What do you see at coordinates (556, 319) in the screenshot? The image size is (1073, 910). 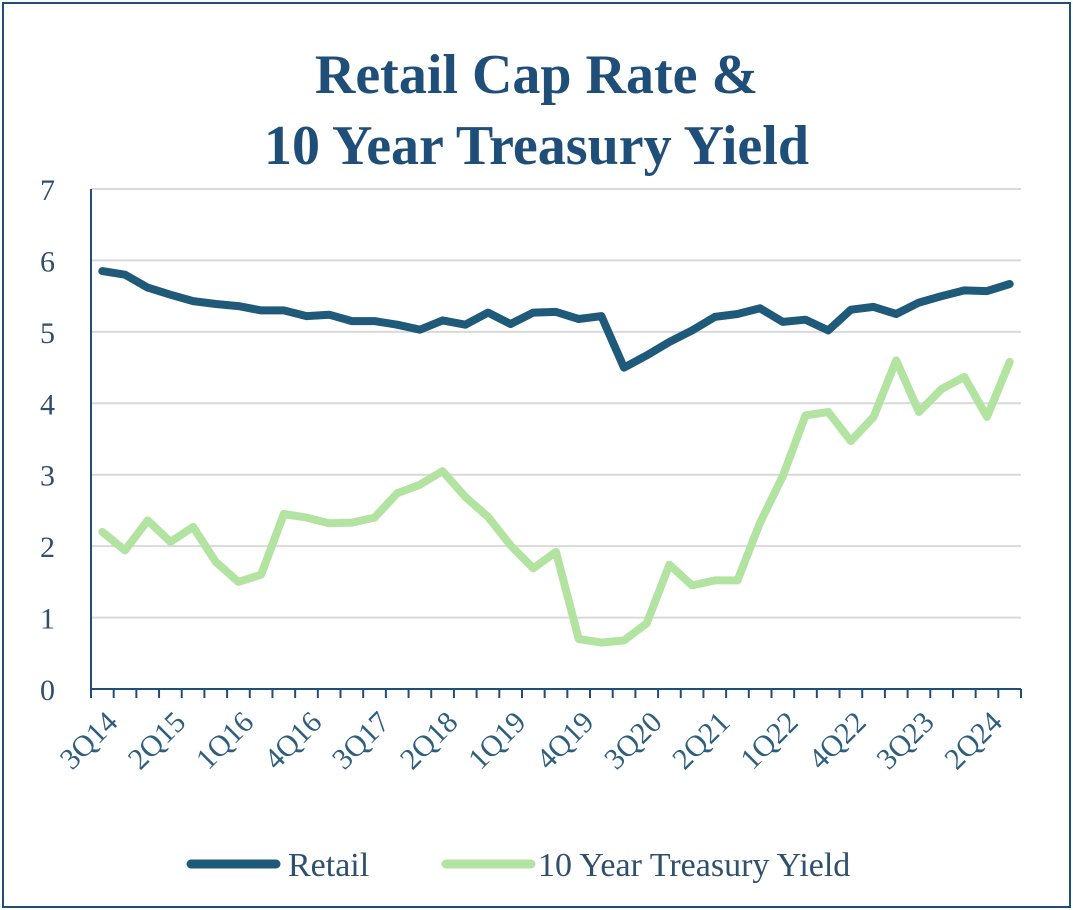 I see `series-line-retail` at bounding box center [556, 319].